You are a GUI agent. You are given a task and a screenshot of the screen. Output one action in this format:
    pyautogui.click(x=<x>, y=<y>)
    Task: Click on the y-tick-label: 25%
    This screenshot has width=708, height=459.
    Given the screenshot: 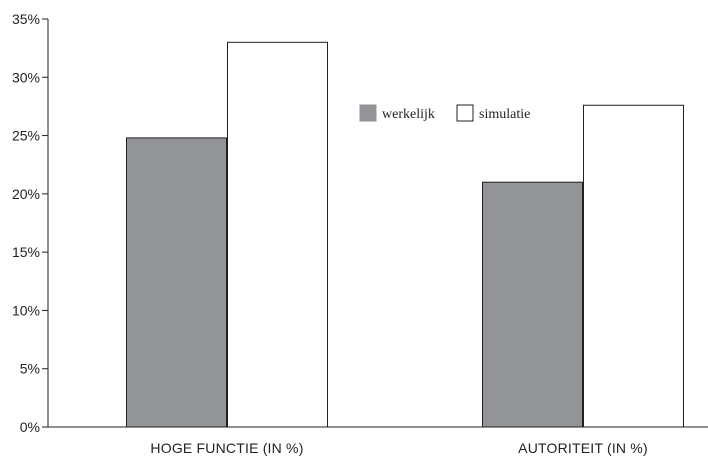 What is the action you would take?
    pyautogui.click(x=26, y=136)
    